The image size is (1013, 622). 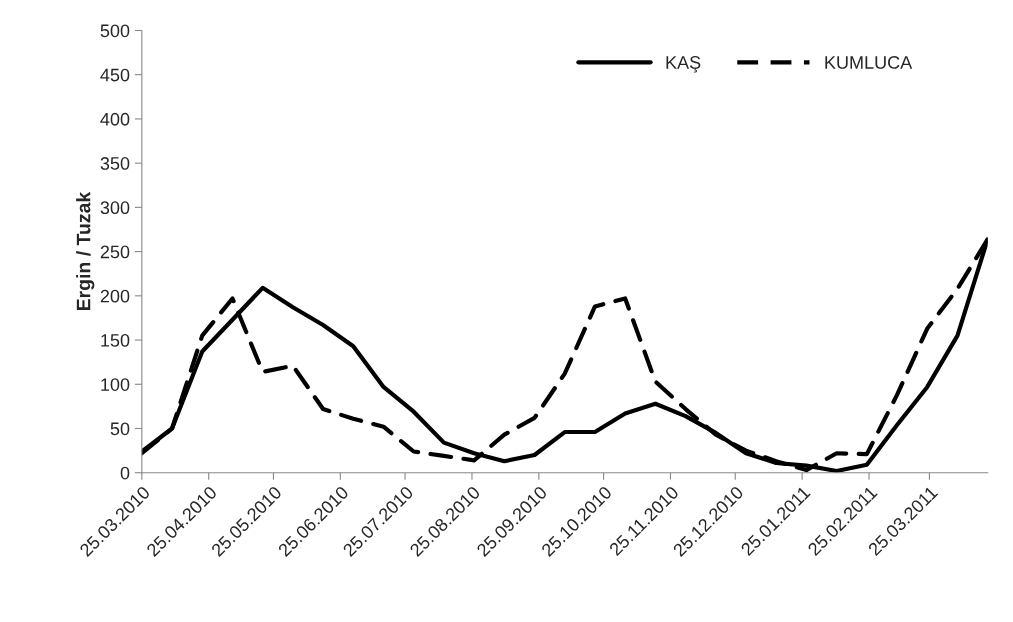 I want to click on y-tick-label: 50, so click(x=120, y=429).